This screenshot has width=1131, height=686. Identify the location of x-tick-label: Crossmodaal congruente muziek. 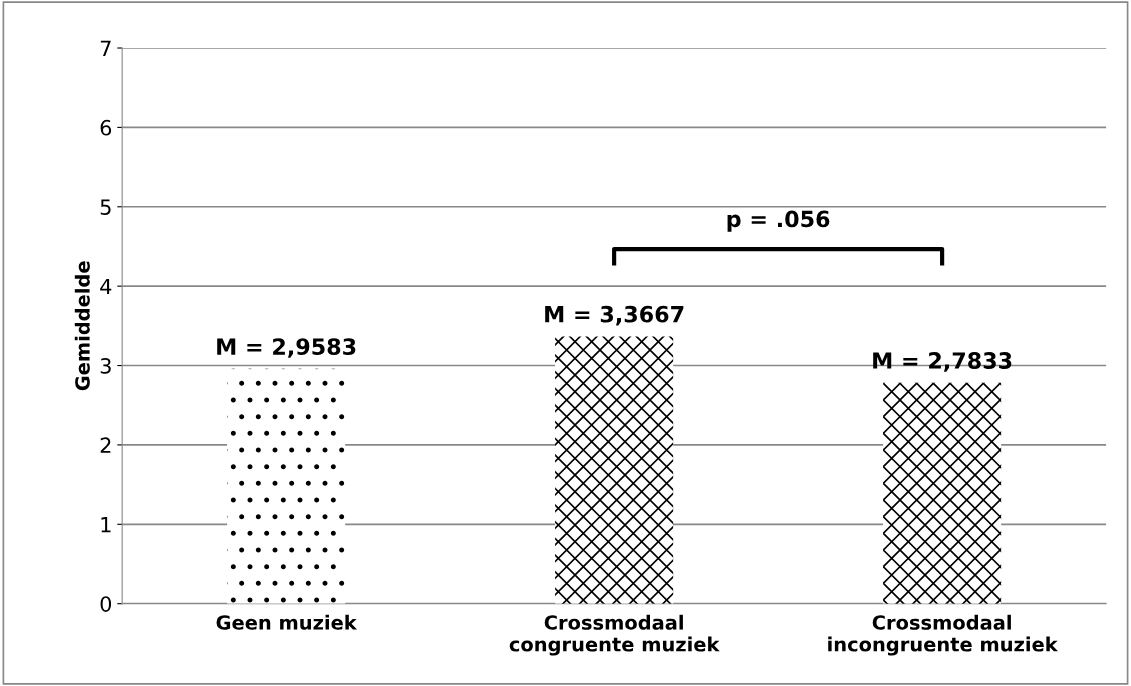
(614, 635).